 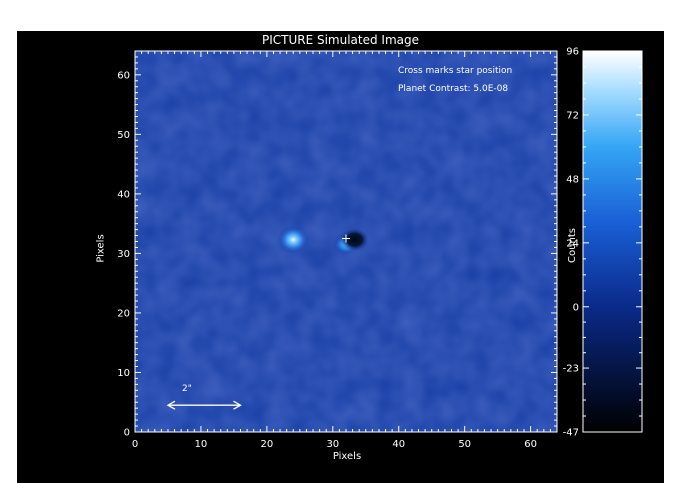 What do you see at coordinates (576, 307) in the screenshot?
I see `colorbar-tick-label: 0` at bounding box center [576, 307].